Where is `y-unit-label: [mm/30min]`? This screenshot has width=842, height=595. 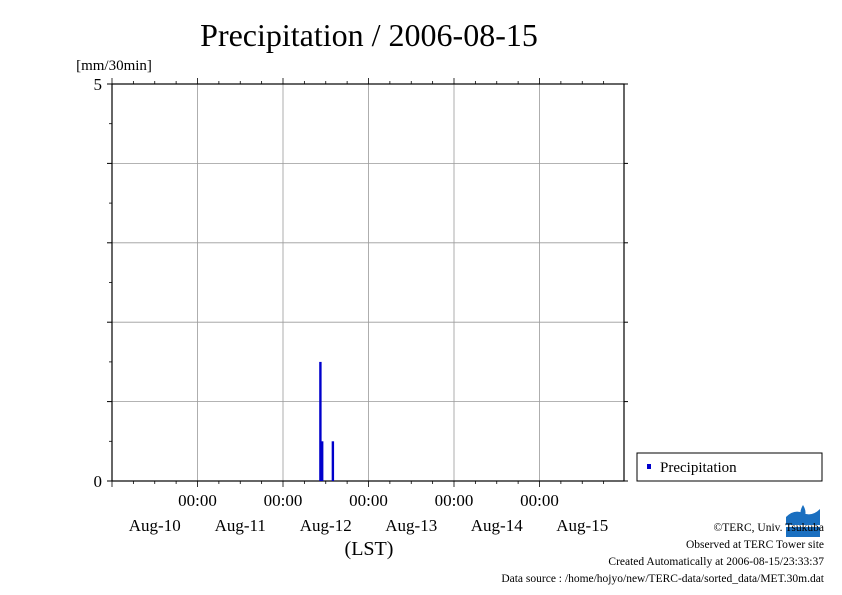
y-unit-label: [mm/30min] is located at coordinates (114, 66).